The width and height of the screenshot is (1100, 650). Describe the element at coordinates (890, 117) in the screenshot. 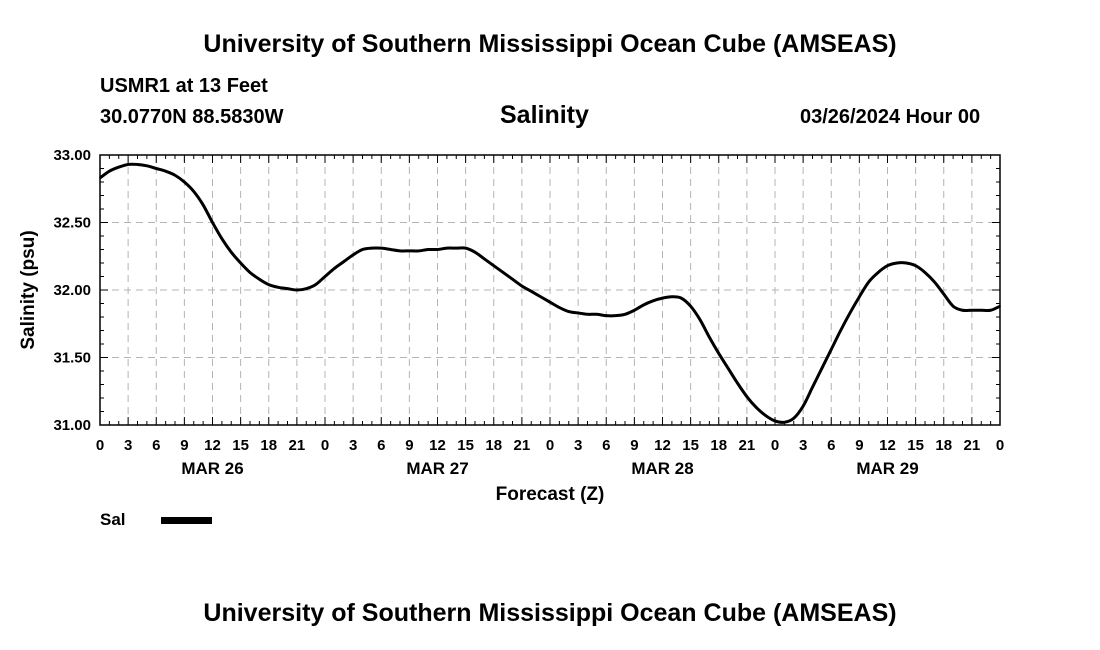

I see `forecast-timestamp: 03/26/2024 Hour 00` at that location.